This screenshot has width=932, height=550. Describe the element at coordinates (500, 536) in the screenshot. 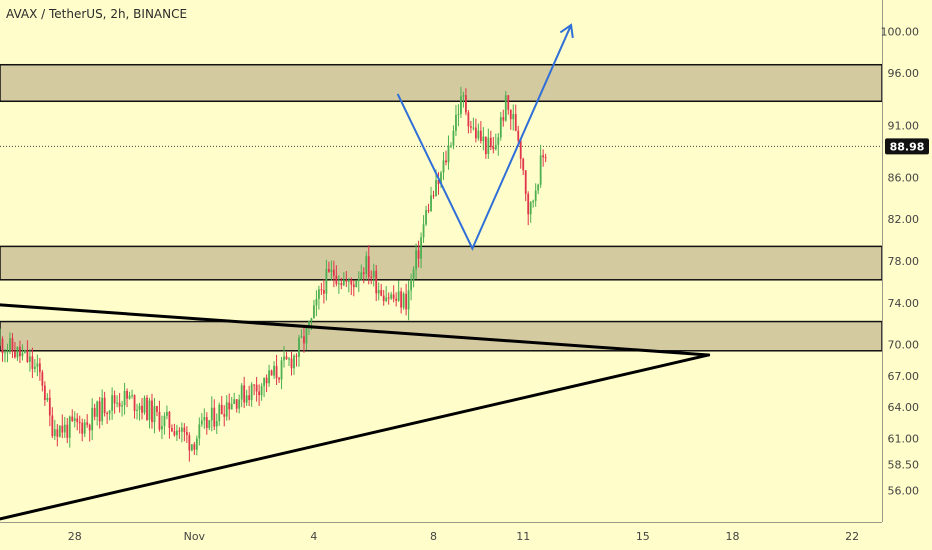

I see `time-axis: 28Nov481115182225` at that location.